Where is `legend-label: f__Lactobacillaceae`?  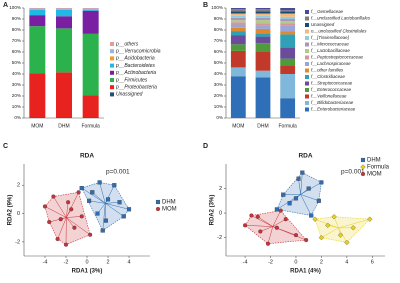
legend-label: f__Lactobacillaceae is located at coordinates (330, 50).